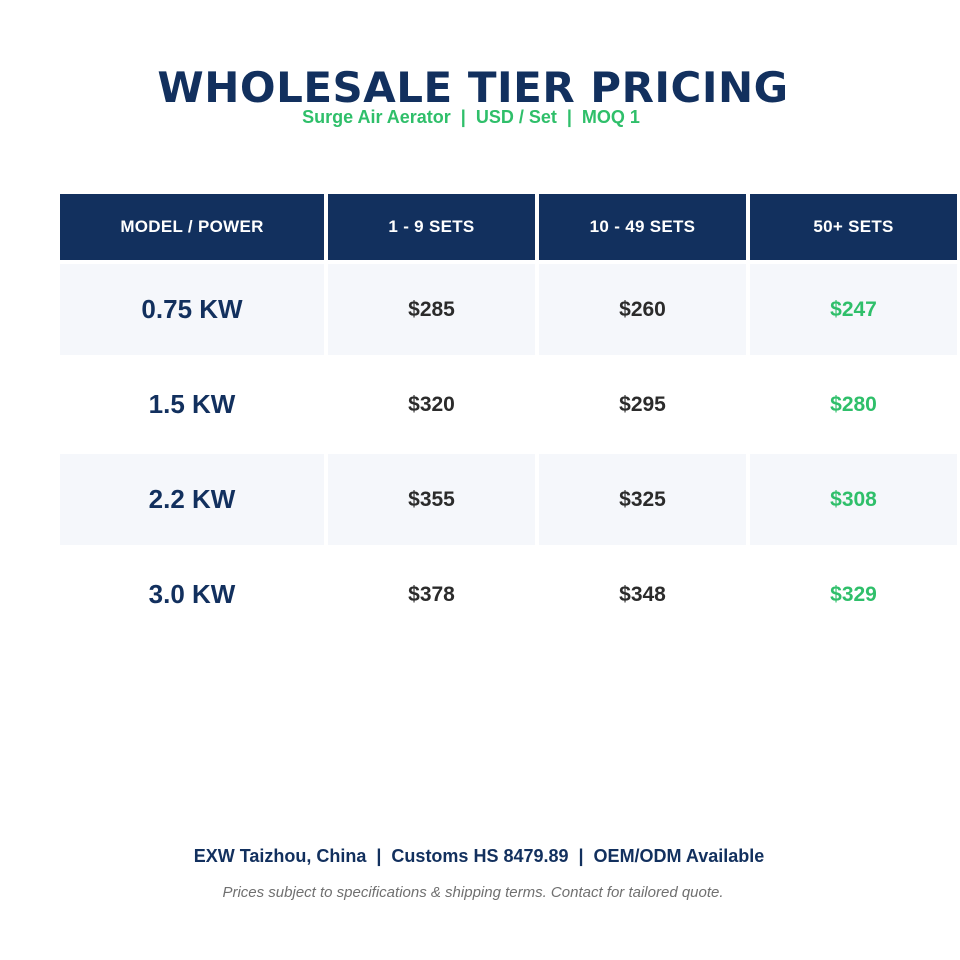 This screenshot has width=960, height=960. Describe the element at coordinates (192, 594) in the screenshot. I see `model-cell: 3.0 KW` at that location.